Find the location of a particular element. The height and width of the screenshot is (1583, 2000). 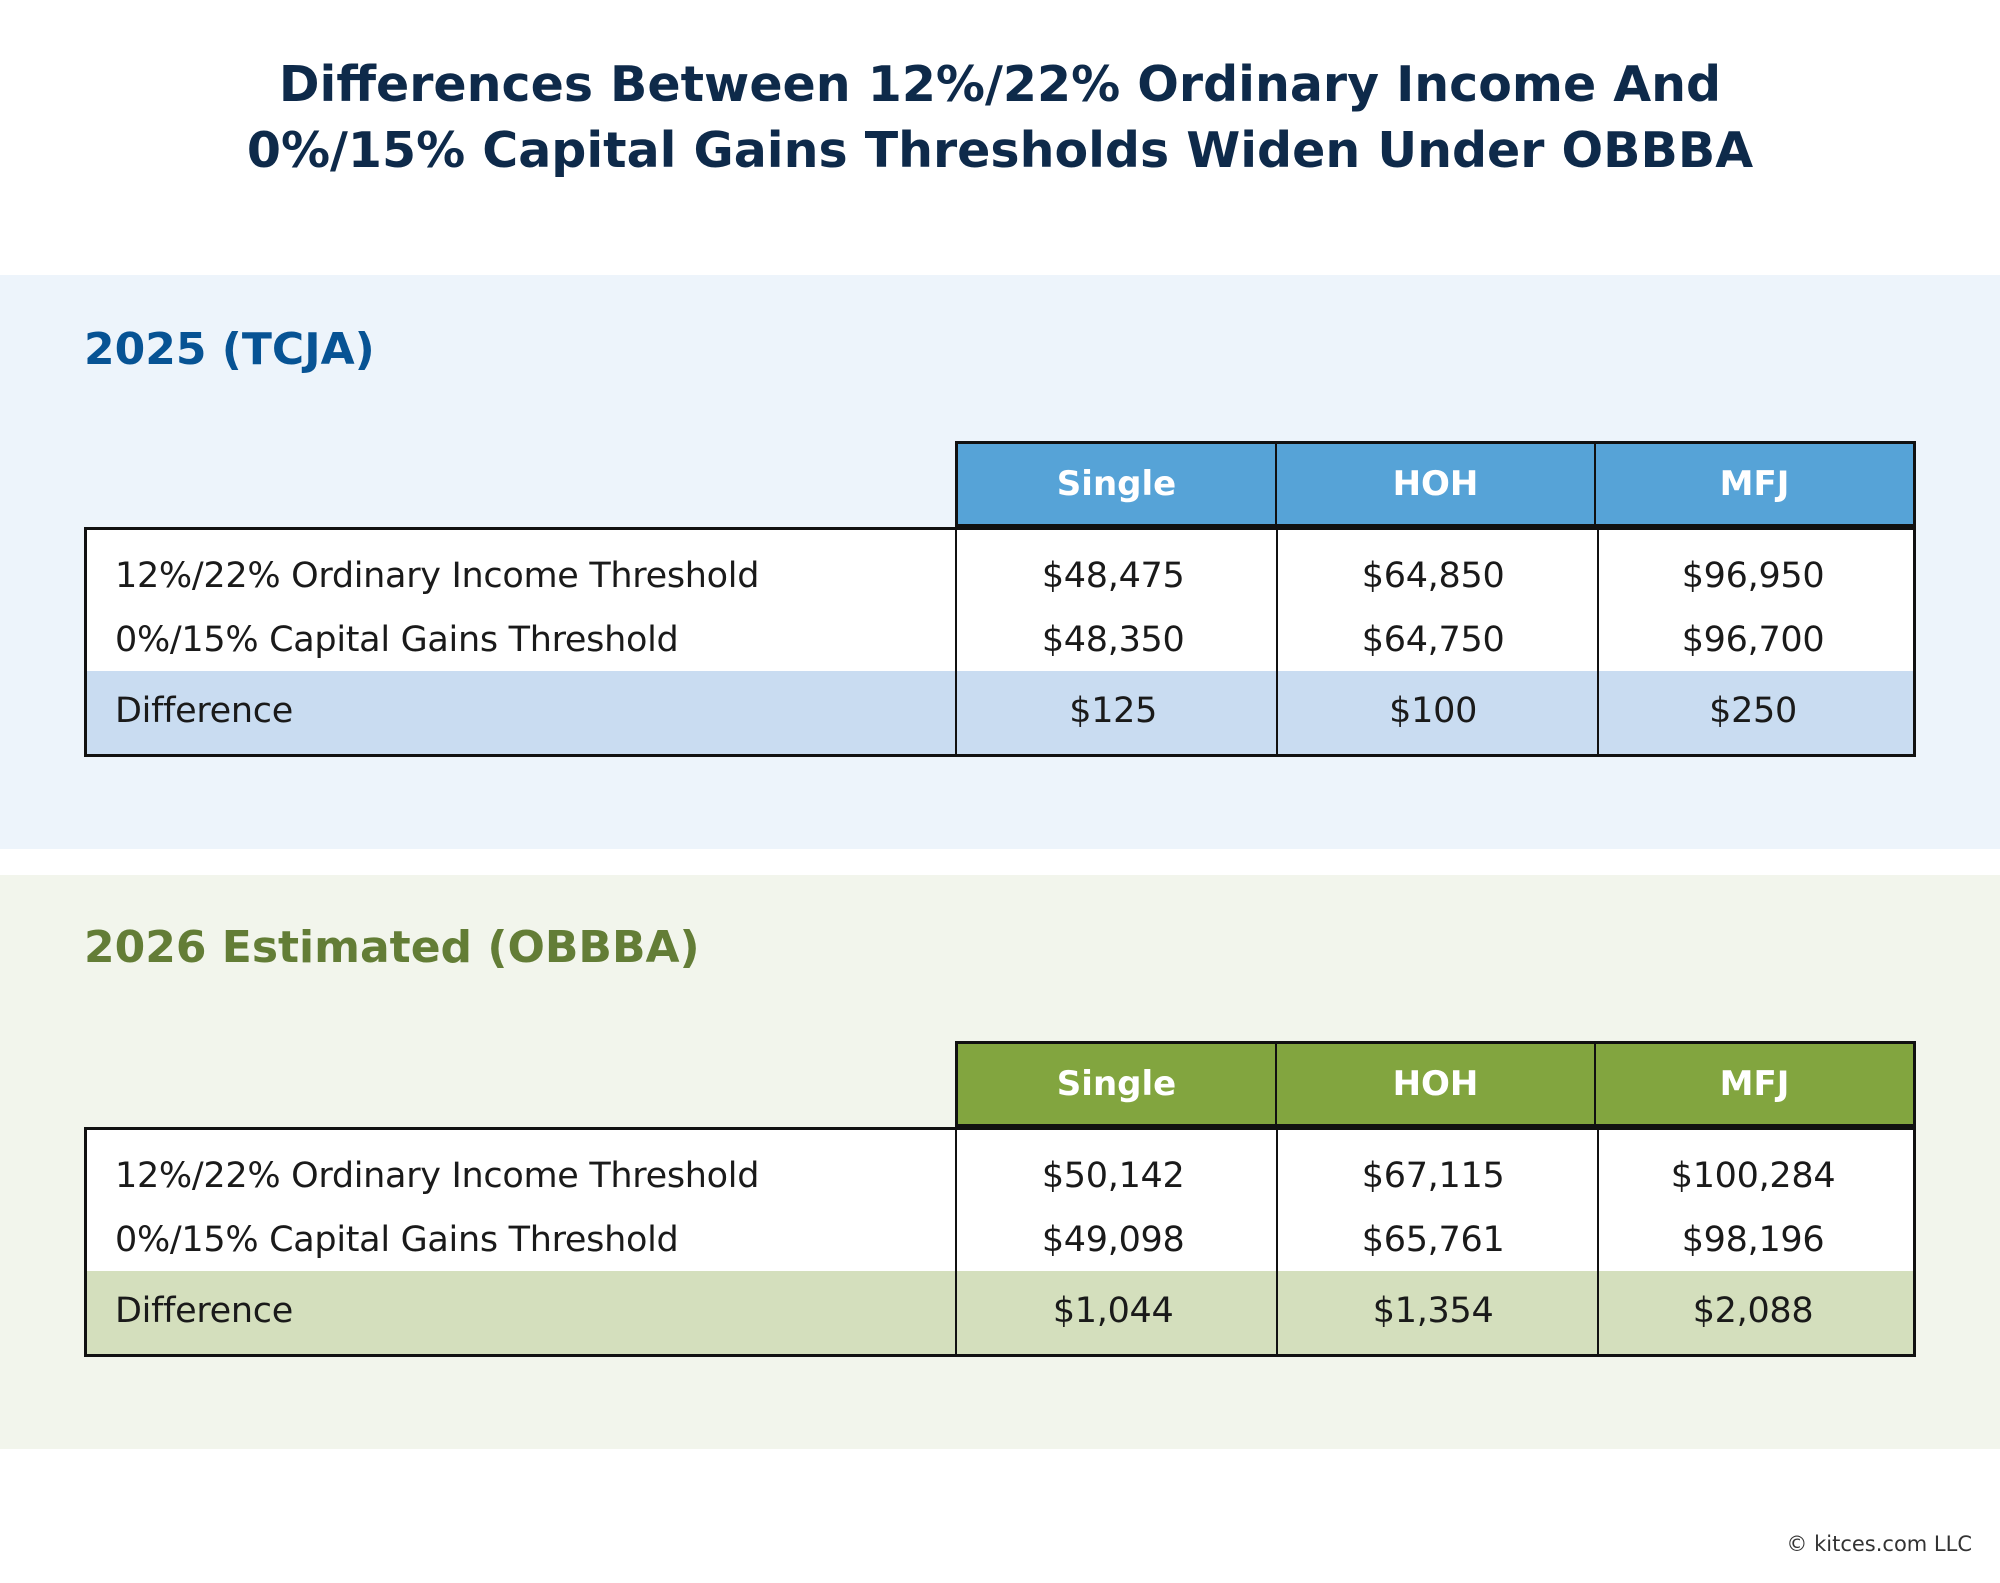

copyright-footer: © kitces.com LLC is located at coordinates (1879, 1544).